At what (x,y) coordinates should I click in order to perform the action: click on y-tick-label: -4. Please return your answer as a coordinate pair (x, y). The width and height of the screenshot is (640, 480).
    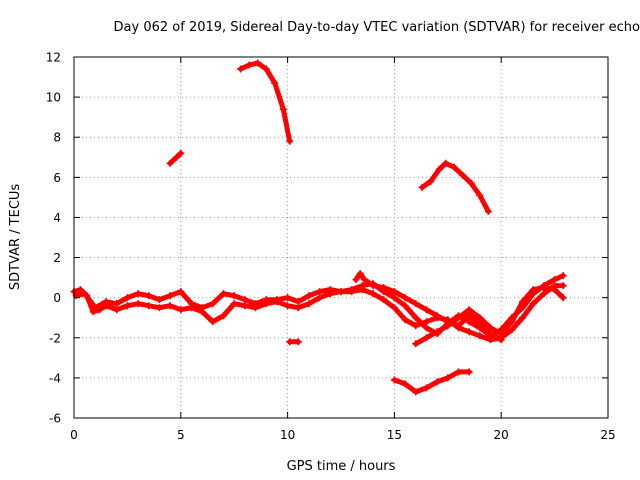
    Looking at the image, I should click on (55, 378).